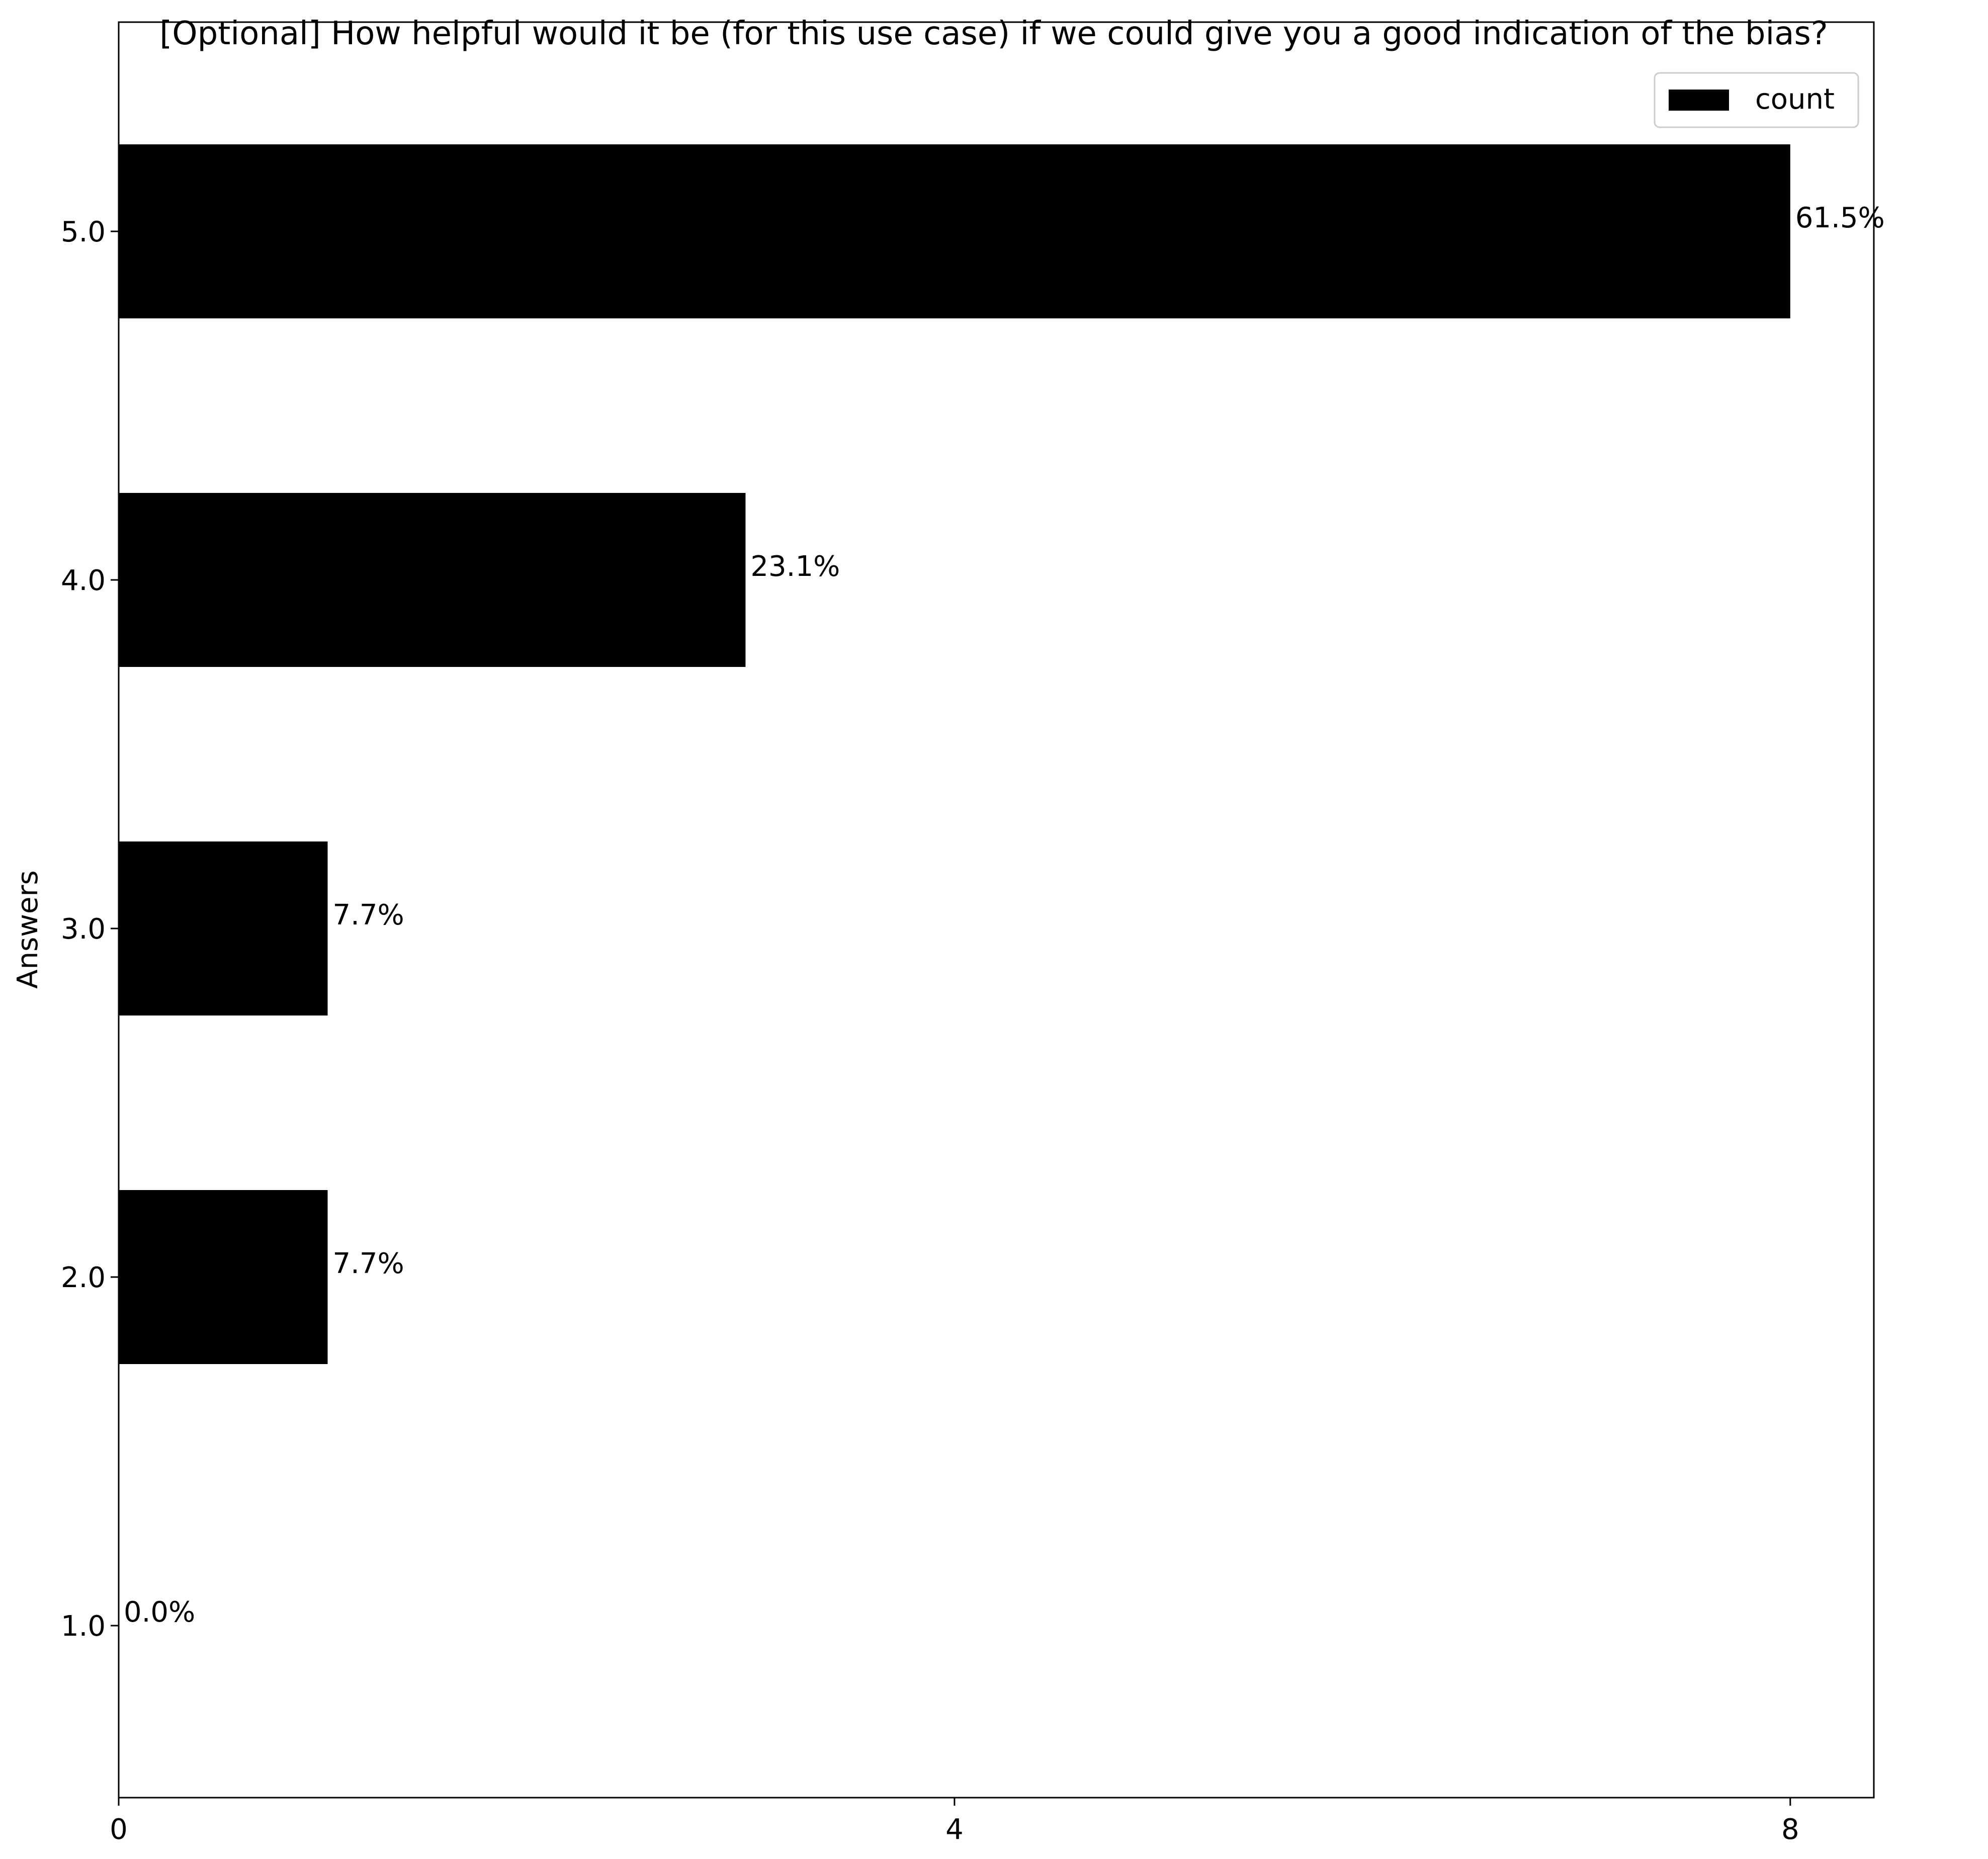  Describe the element at coordinates (84, 580) in the screenshot. I see `y-tick-label-4.0: 4.0` at that location.